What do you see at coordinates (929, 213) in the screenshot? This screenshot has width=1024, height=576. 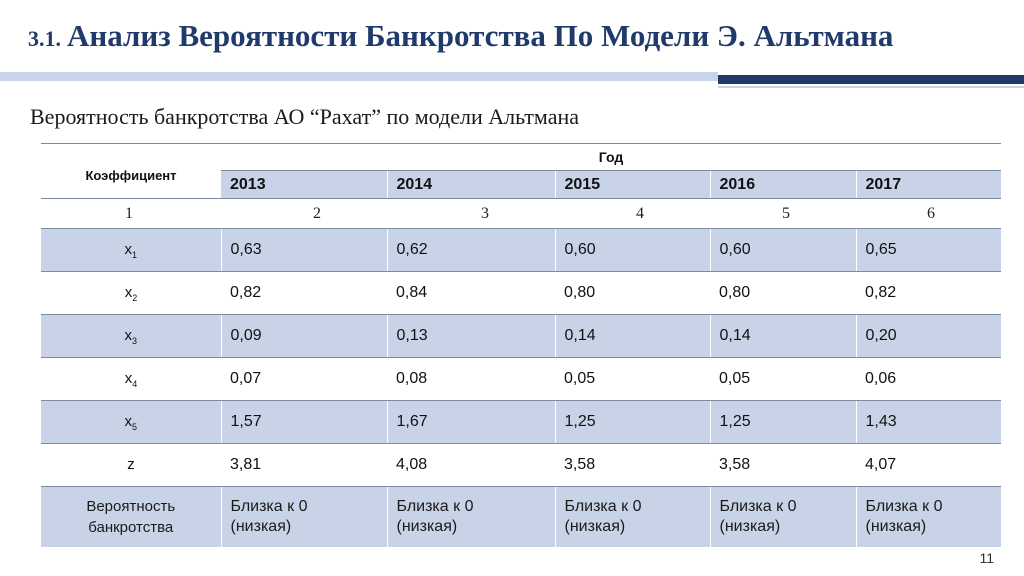 I see `col-number: 6` at bounding box center [929, 213].